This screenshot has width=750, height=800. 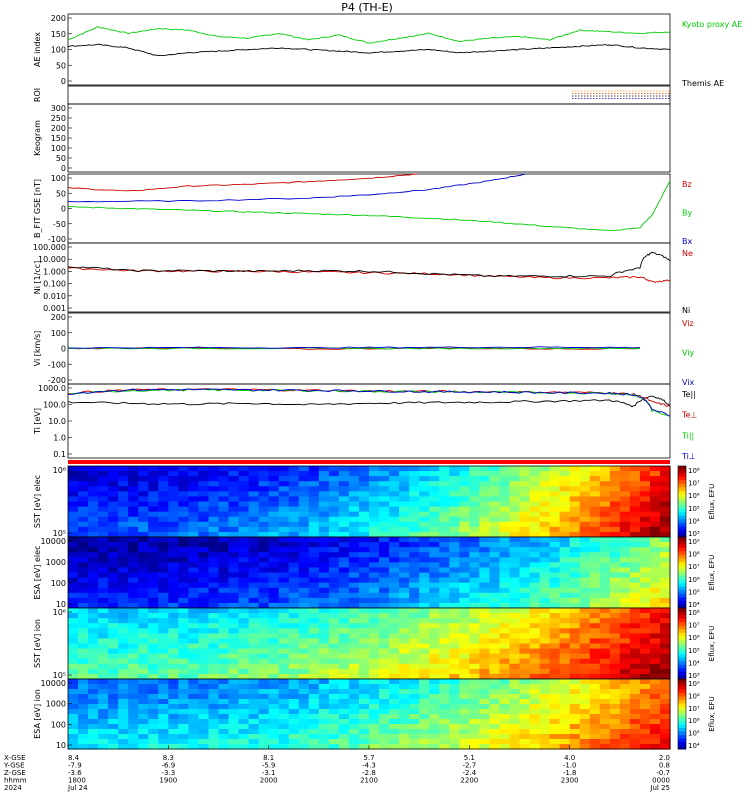 I want to click on colorbar-segment, so click(x=682, y=737).